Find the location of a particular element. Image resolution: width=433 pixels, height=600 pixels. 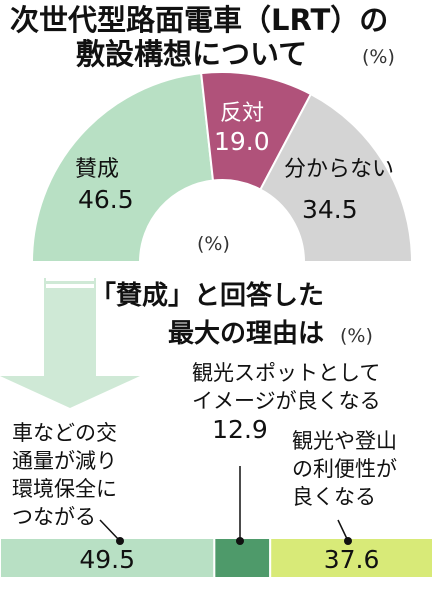

title-unit: (%) is located at coordinates (378, 57).